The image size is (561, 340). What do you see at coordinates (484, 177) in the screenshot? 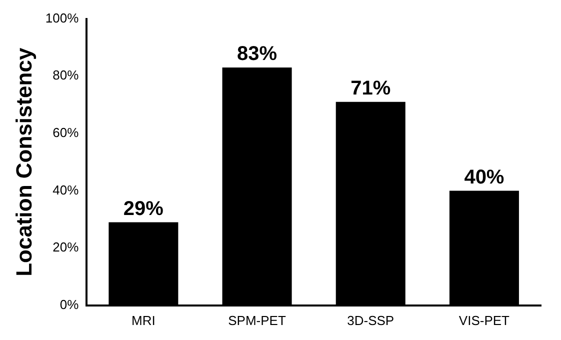
I see `data-label: 40%` at bounding box center [484, 177].